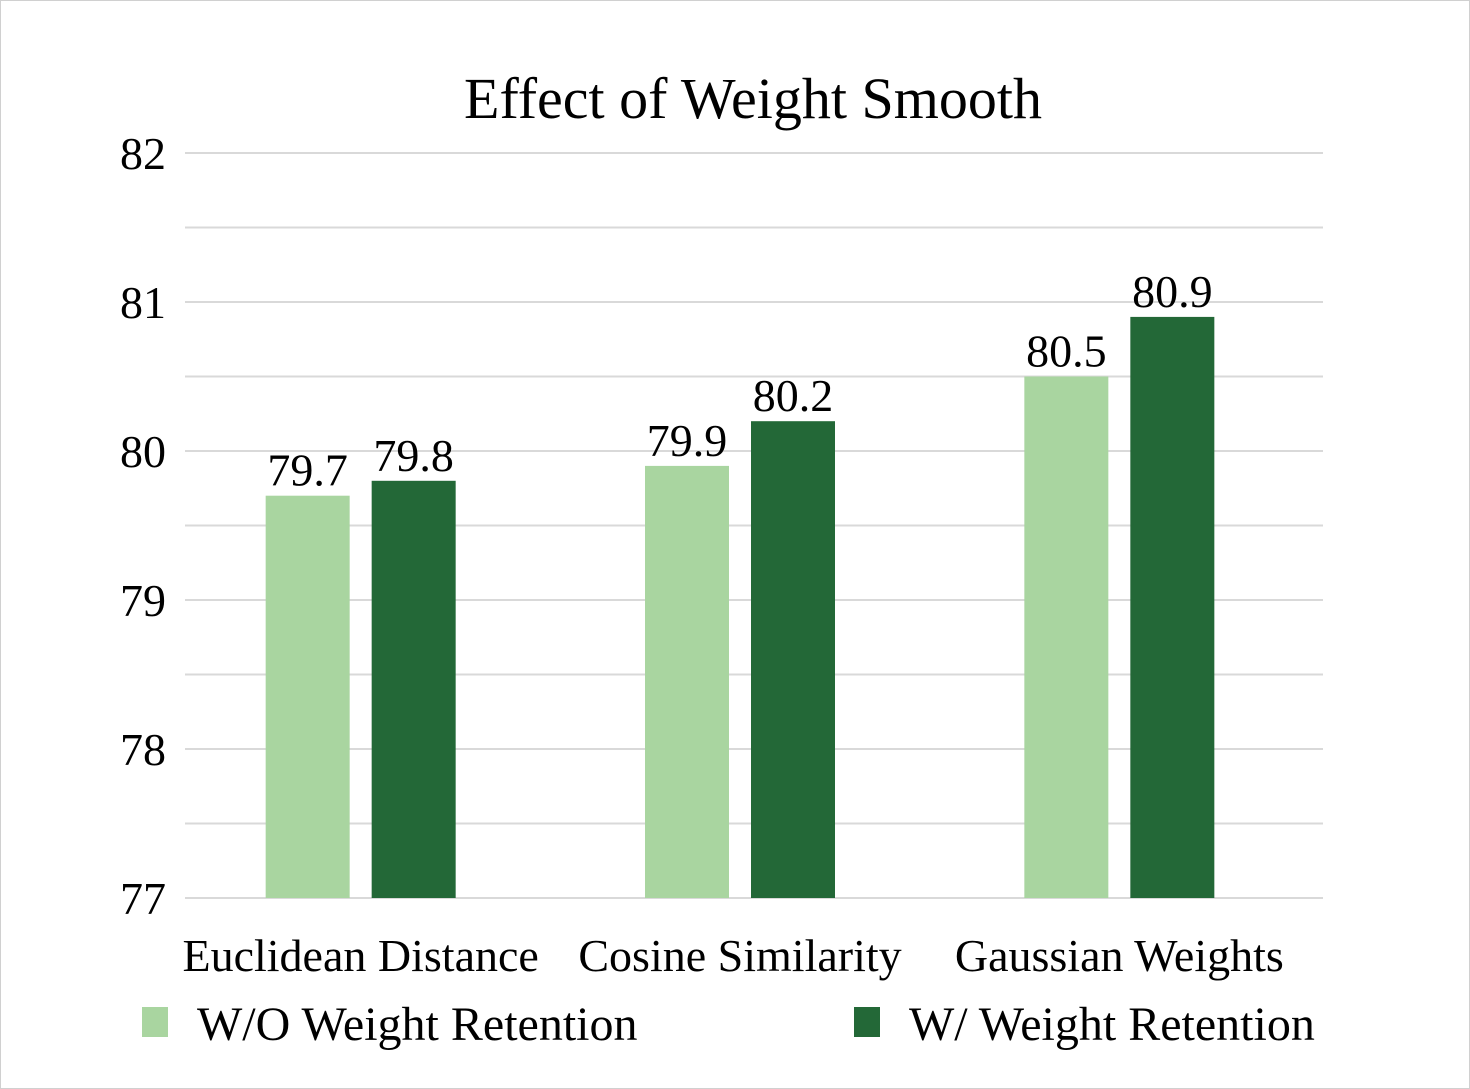 The width and height of the screenshot is (1470, 1089). What do you see at coordinates (1066, 351) in the screenshot?
I see `data-label: 80.5` at bounding box center [1066, 351].